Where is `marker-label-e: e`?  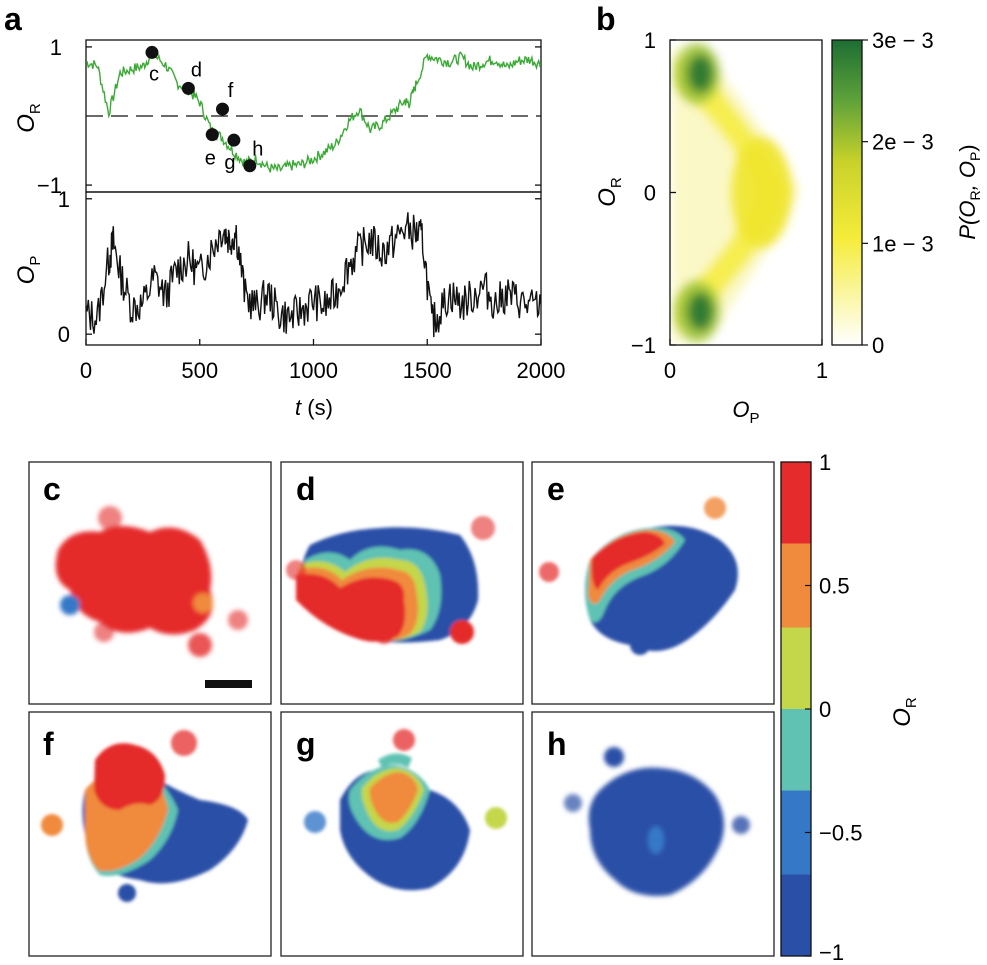
marker-label-e: e is located at coordinates (210, 159).